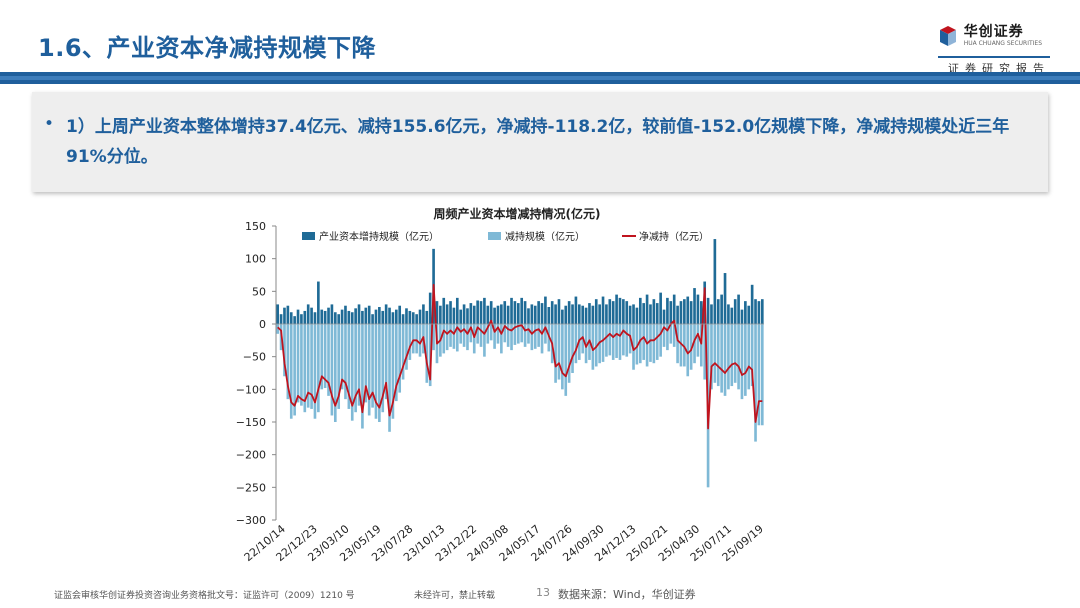 The height and width of the screenshot is (608, 1080). What do you see at coordinates (994, 57) in the screenshot?
I see `header-rule` at bounding box center [994, 57].